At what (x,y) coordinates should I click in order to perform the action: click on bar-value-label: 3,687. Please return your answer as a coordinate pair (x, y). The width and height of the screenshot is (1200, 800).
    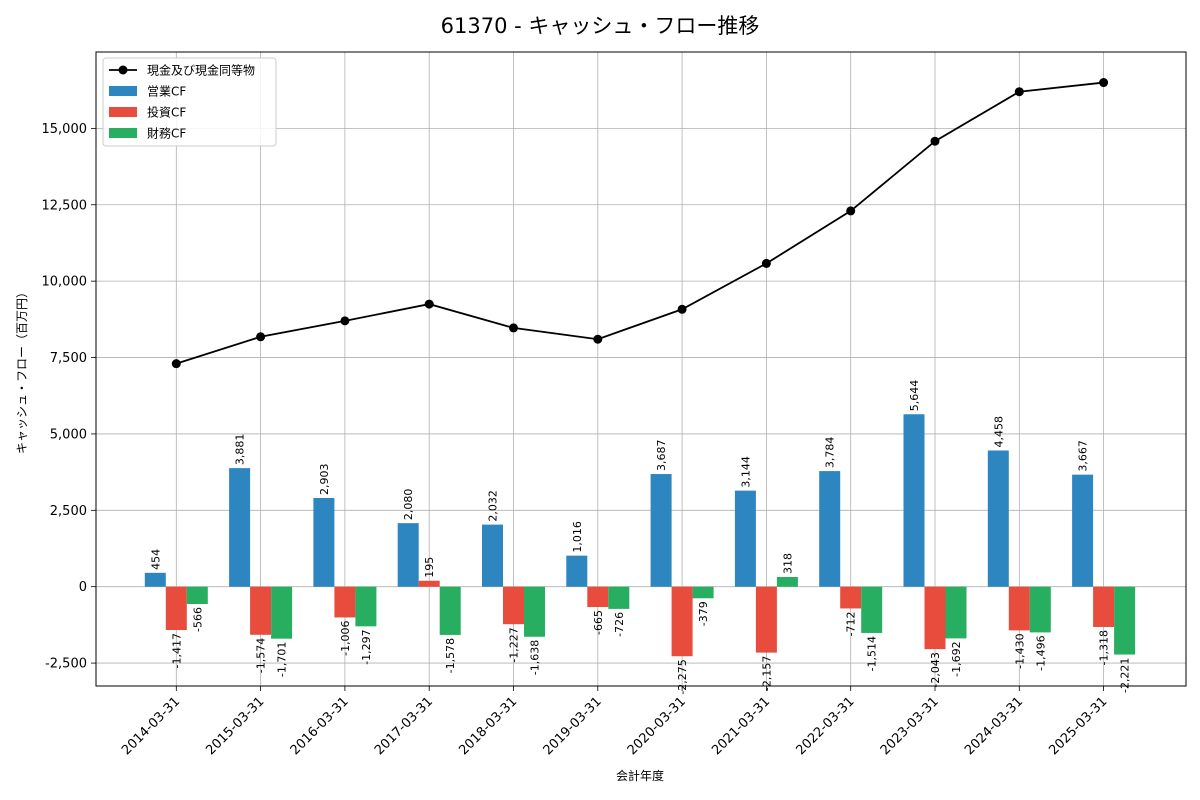
    Looking at the image, I should click on (661, 456).